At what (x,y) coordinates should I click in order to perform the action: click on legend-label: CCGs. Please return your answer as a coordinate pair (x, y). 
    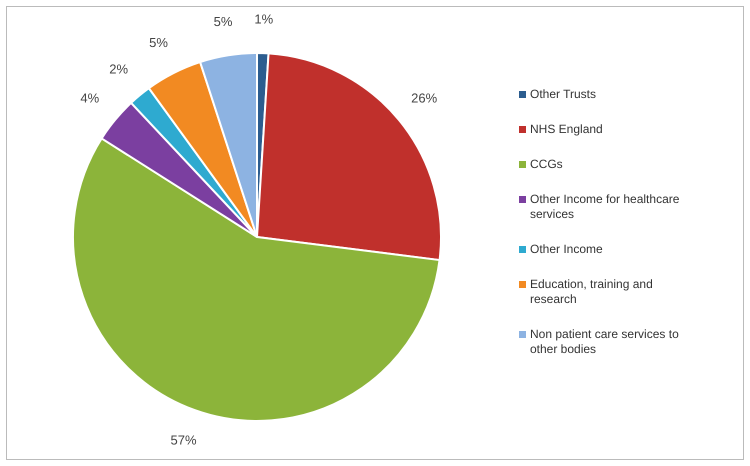
    Looking at the image, I should click on (546, 164).